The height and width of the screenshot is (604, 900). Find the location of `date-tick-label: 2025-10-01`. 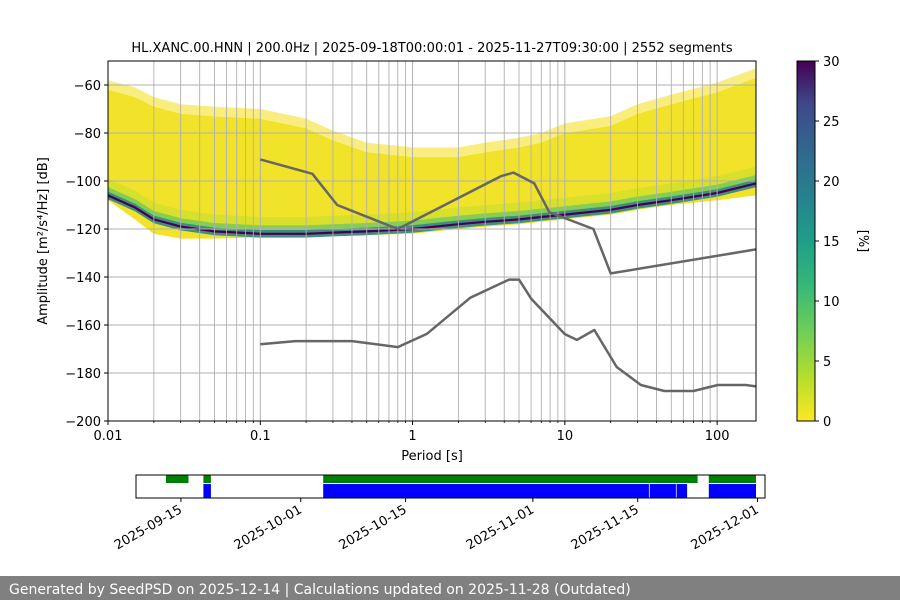

date-tick-label: 2025-10-01 is located at coordinates (268, 527).